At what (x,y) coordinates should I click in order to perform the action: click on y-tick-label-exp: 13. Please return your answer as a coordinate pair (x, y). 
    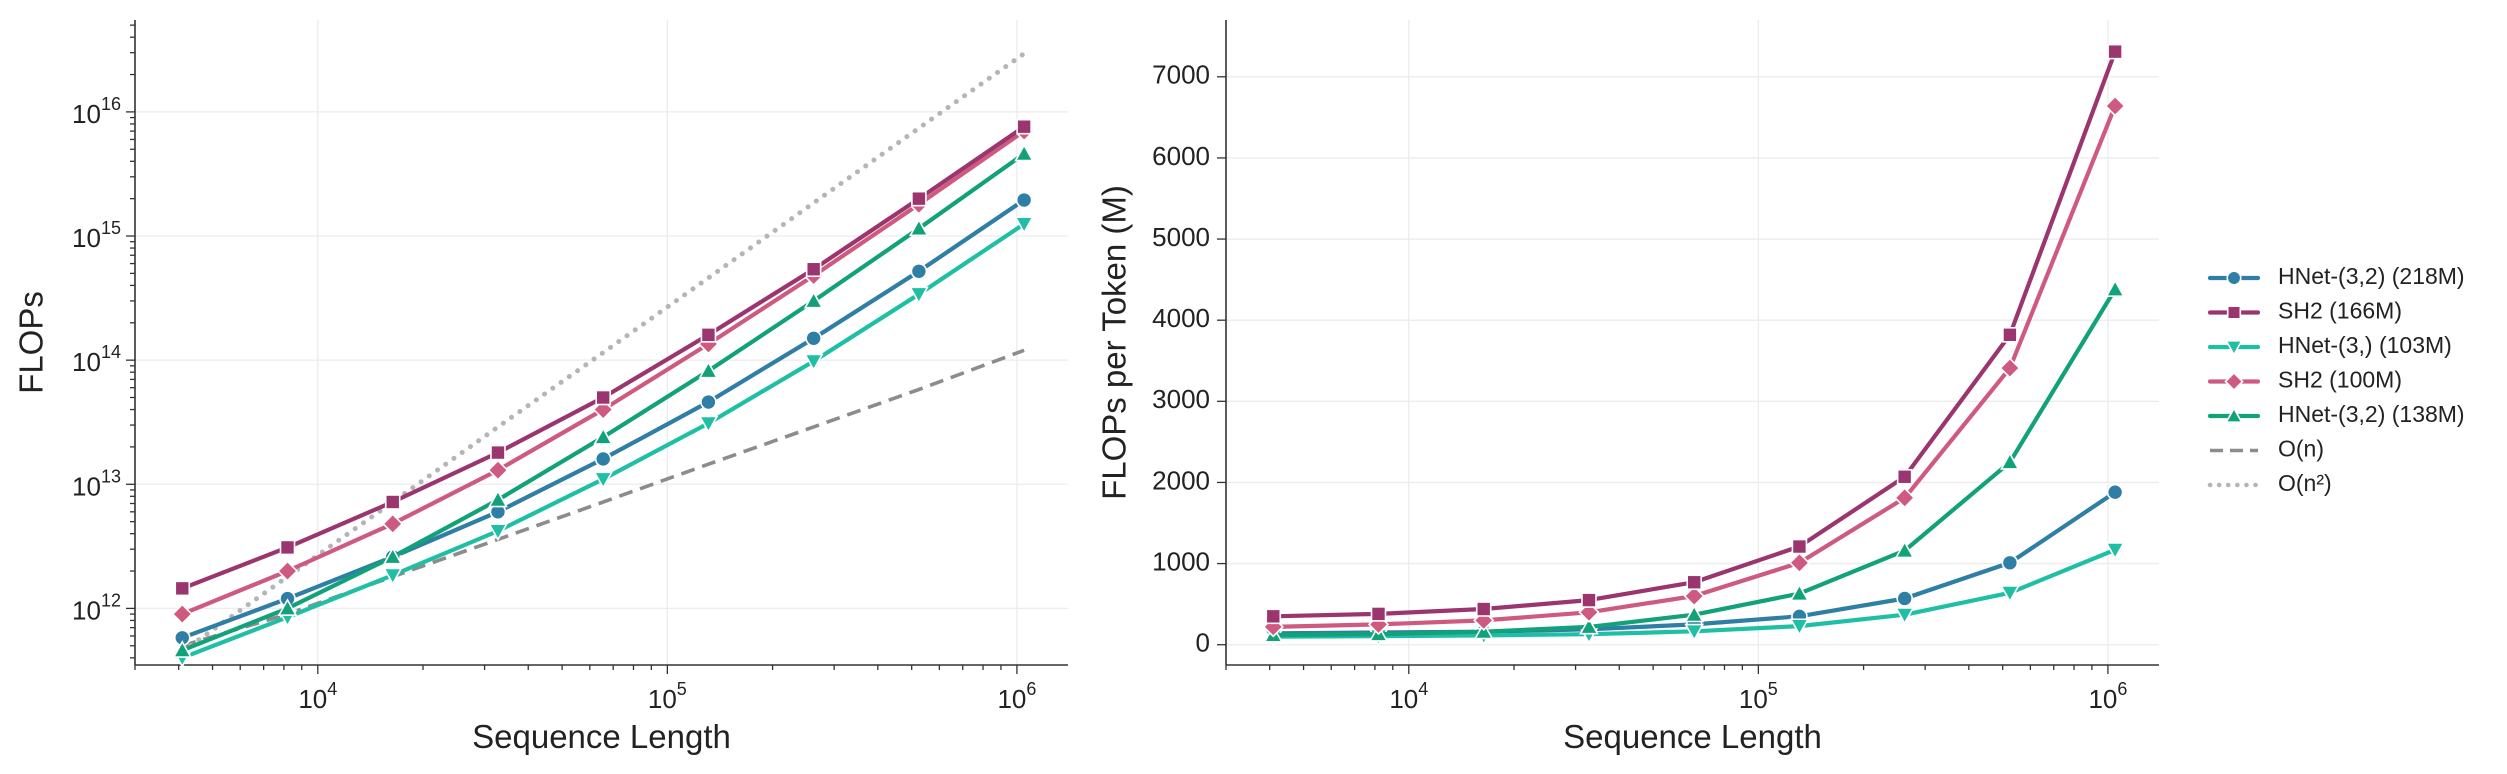
    Looking at the image, I should click on (111, 476).